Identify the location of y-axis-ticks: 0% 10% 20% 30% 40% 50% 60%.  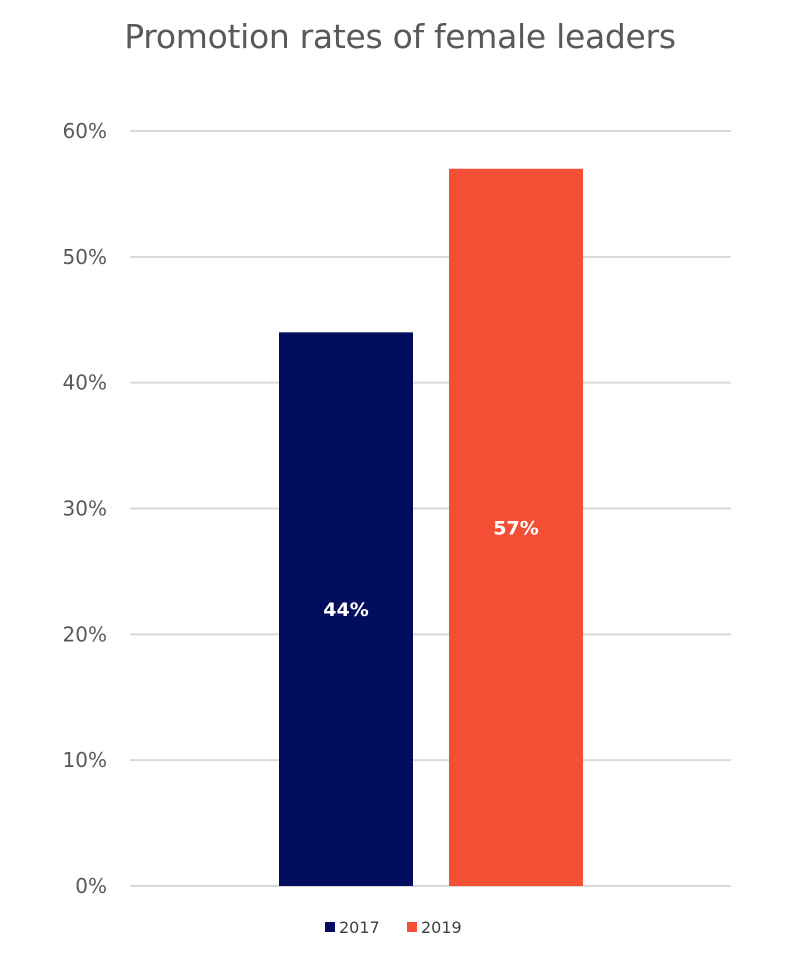
(85, 508).